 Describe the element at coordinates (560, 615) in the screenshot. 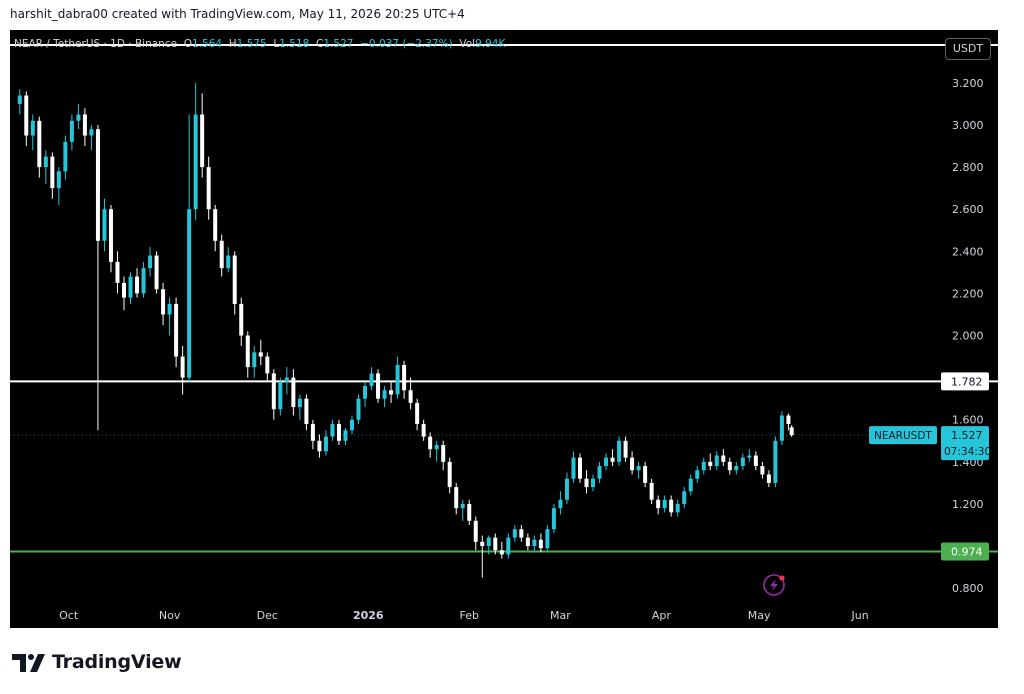

I see `time-tick-5: Mar` at that location.